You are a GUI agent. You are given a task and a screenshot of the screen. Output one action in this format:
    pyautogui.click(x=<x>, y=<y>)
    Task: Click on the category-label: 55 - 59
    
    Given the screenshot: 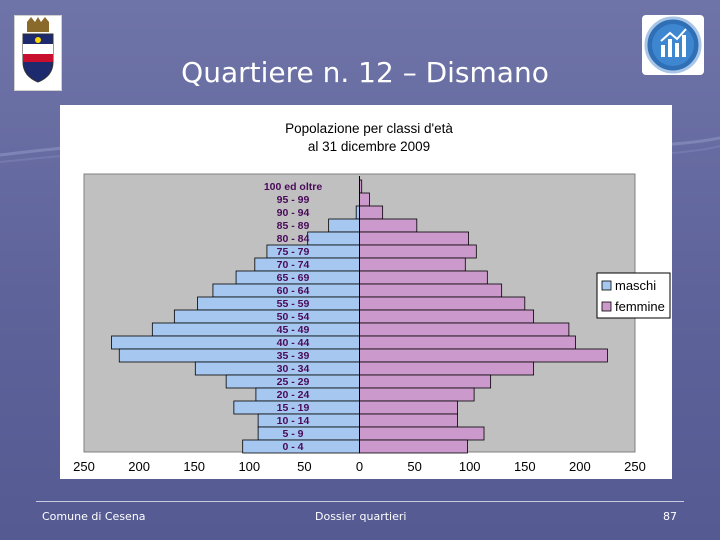 What is the action you would take?
    pyautogui.click(x=293, y=304)
    